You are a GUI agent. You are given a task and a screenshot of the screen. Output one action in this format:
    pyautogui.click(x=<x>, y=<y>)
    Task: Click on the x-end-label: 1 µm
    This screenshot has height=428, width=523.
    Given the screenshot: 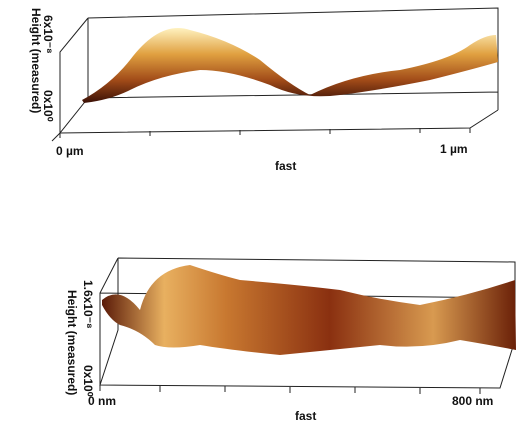 What is the action you would take?
    pyautogui.click(x=454, y=149)
    